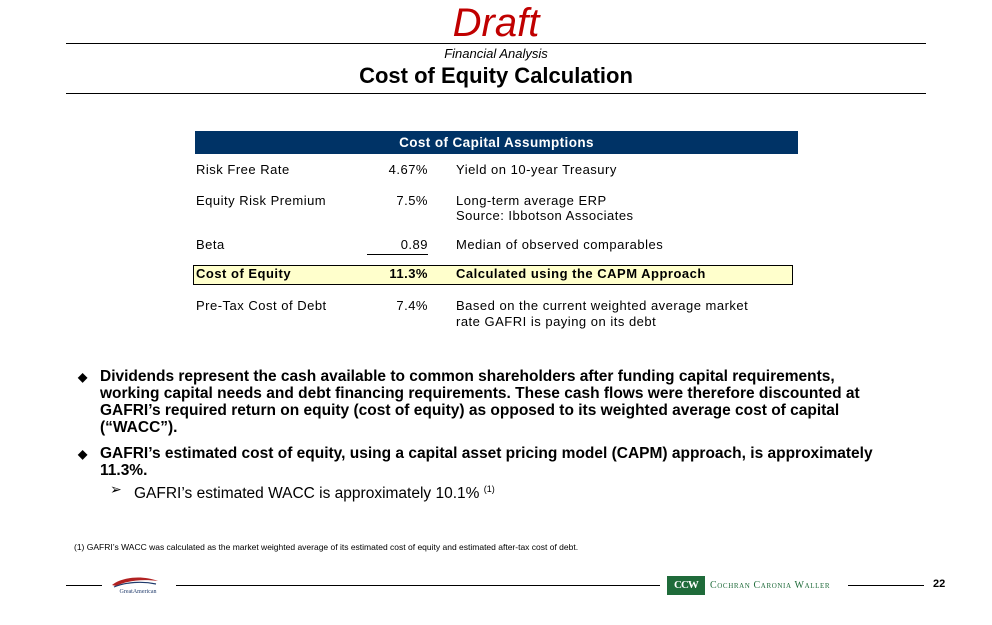  I want to click on cost-of-debt-label: Pre-Tax Cost of Debt, so click(261, 305).